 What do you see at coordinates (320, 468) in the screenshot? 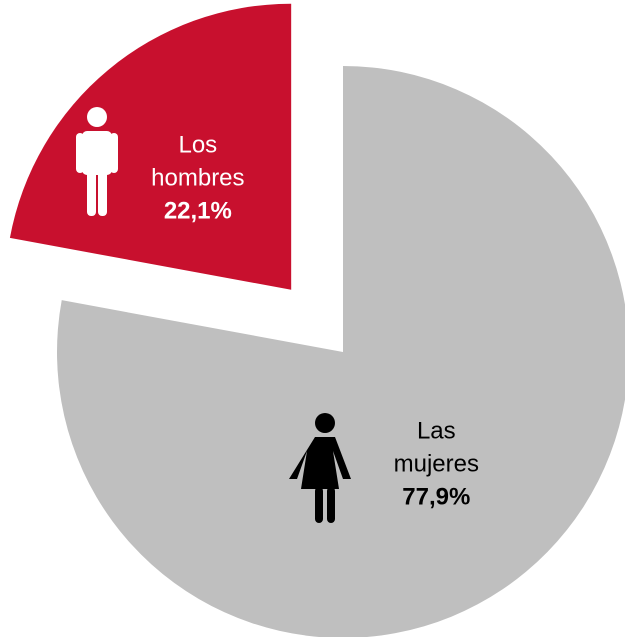
I see `woman-icon` at bounding box center [320, 468].